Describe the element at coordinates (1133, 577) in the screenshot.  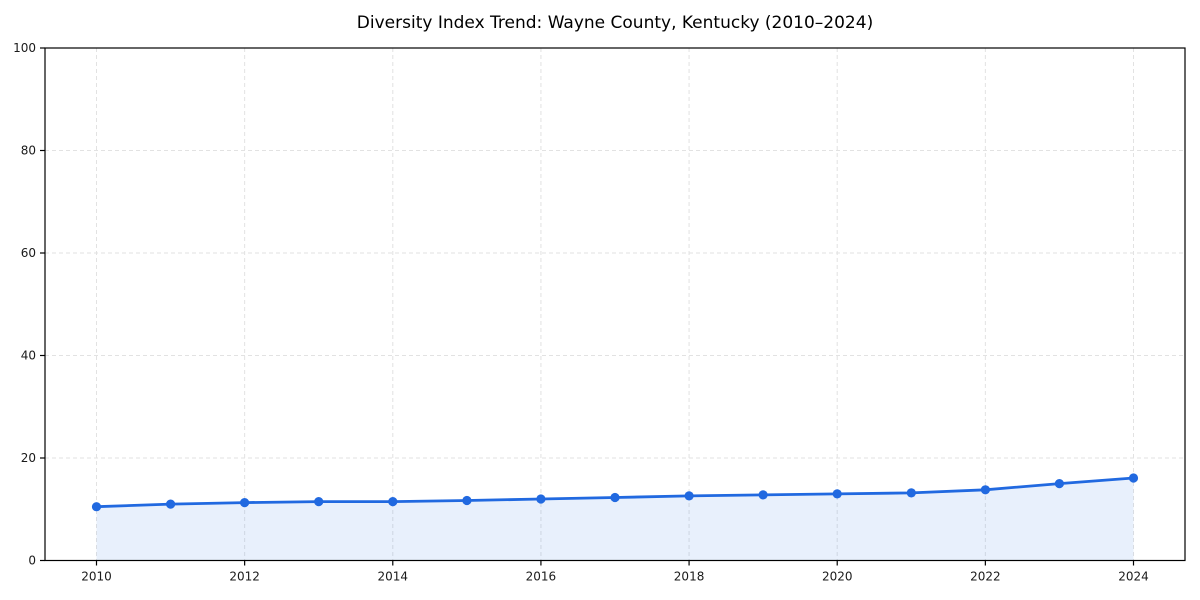
I see `x-tick-label-2024: 2024` at that location.